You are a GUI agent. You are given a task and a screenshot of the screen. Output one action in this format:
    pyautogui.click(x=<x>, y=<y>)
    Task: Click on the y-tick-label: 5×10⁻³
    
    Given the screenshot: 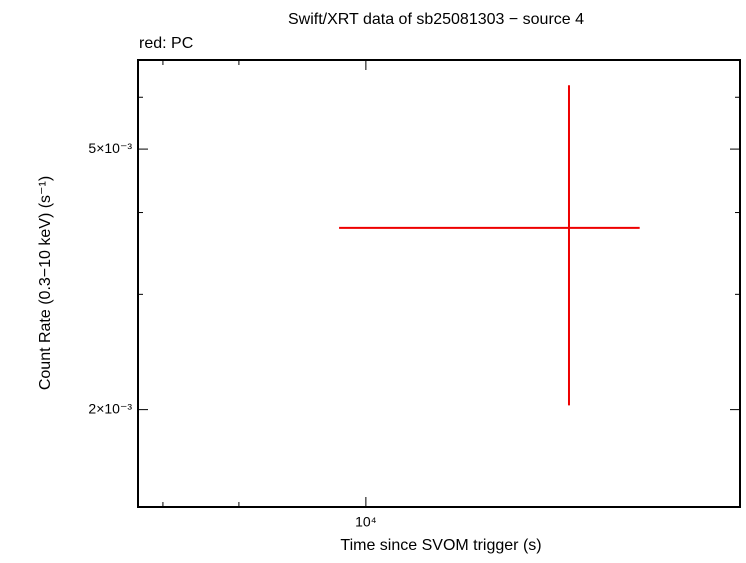 What is the action you would take?
    pyautogui.click(x=110, y=148)
    